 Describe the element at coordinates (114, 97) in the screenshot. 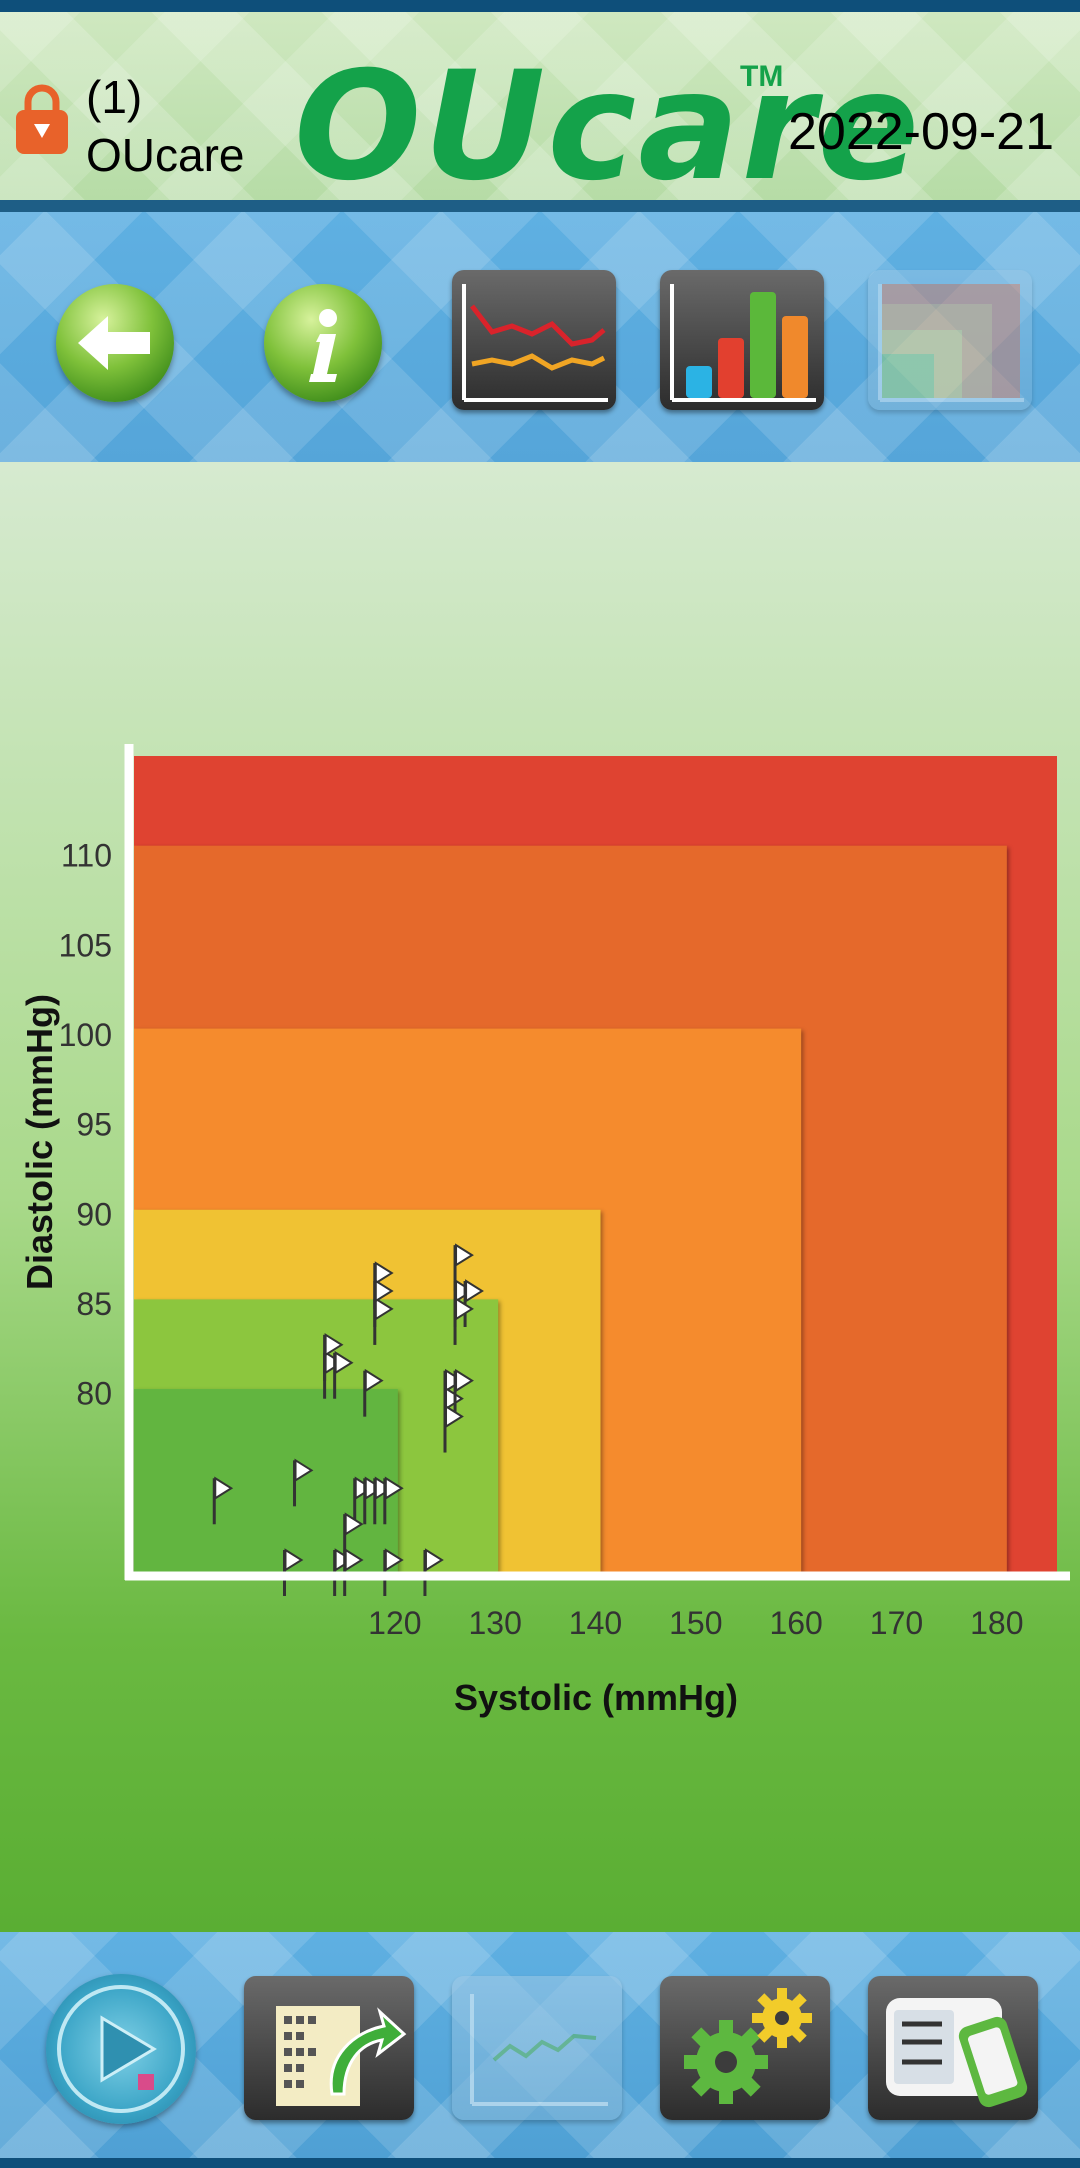

I see `user-number: (1)` at that location.